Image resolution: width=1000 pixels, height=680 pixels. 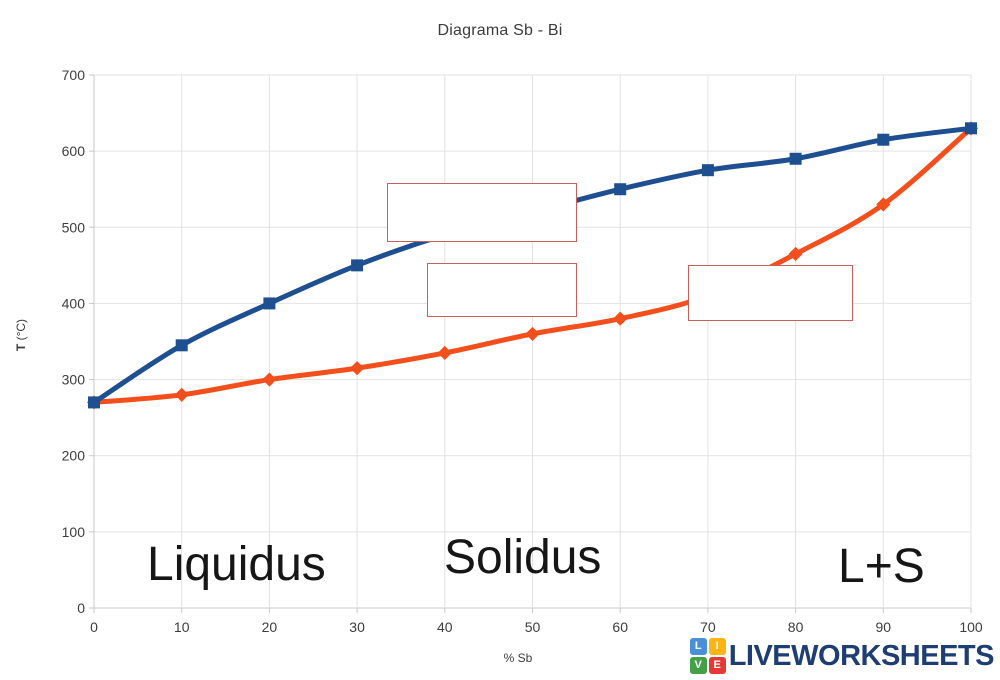 What do you see at coordinates (357, 627) in the screenshot?
I see `x-tick-label: 30` at bounding box center [357, 627].